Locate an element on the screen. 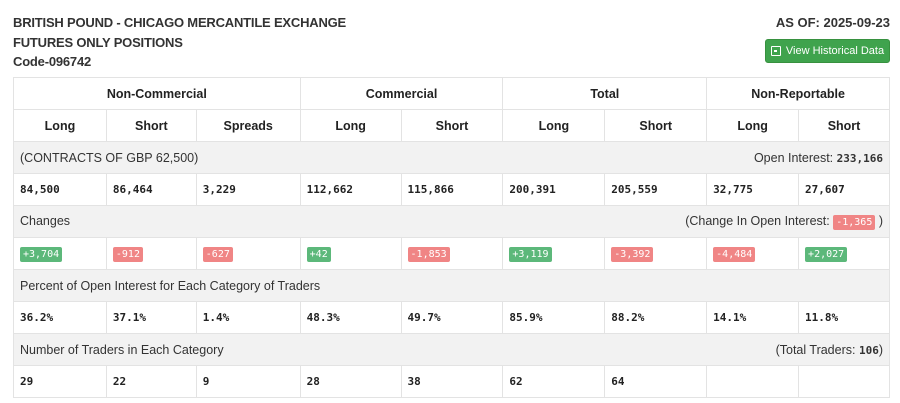 The height and width of the screenshot is (403, 900). change-badge: -627 is located at coordinates (217, 254).